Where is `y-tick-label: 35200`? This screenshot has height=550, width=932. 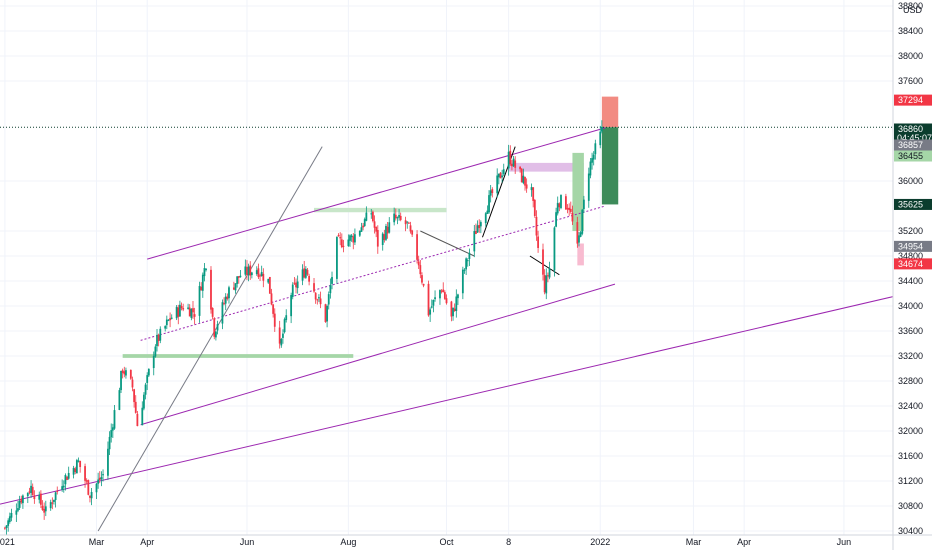
y-tick-label: 35200 is located at coordinates (910, 231).